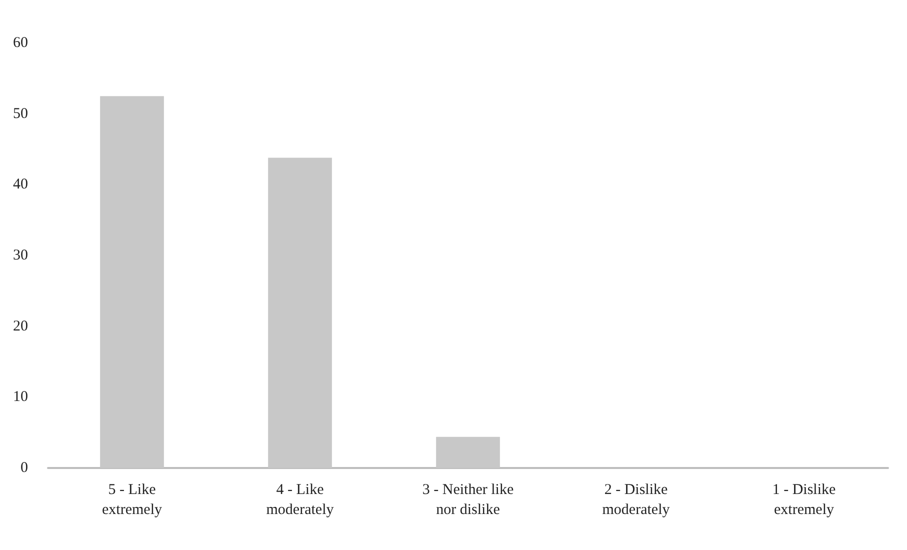 The height and width of the screenshot is (550, 907). I want to click on y-tick-label: 0, so click(24, 468).